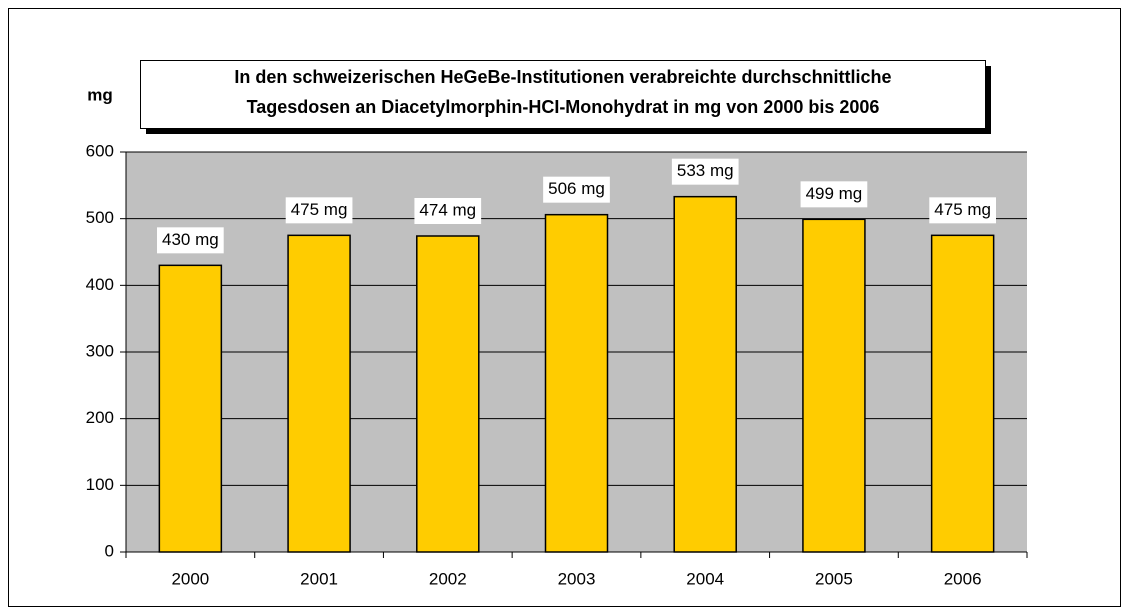 Image resolution: width=1129 pixels, height=615 pixels. Describe the element at coordinates (100, 417) in the screenshot. I see `y-tick-label: 200` at that location.